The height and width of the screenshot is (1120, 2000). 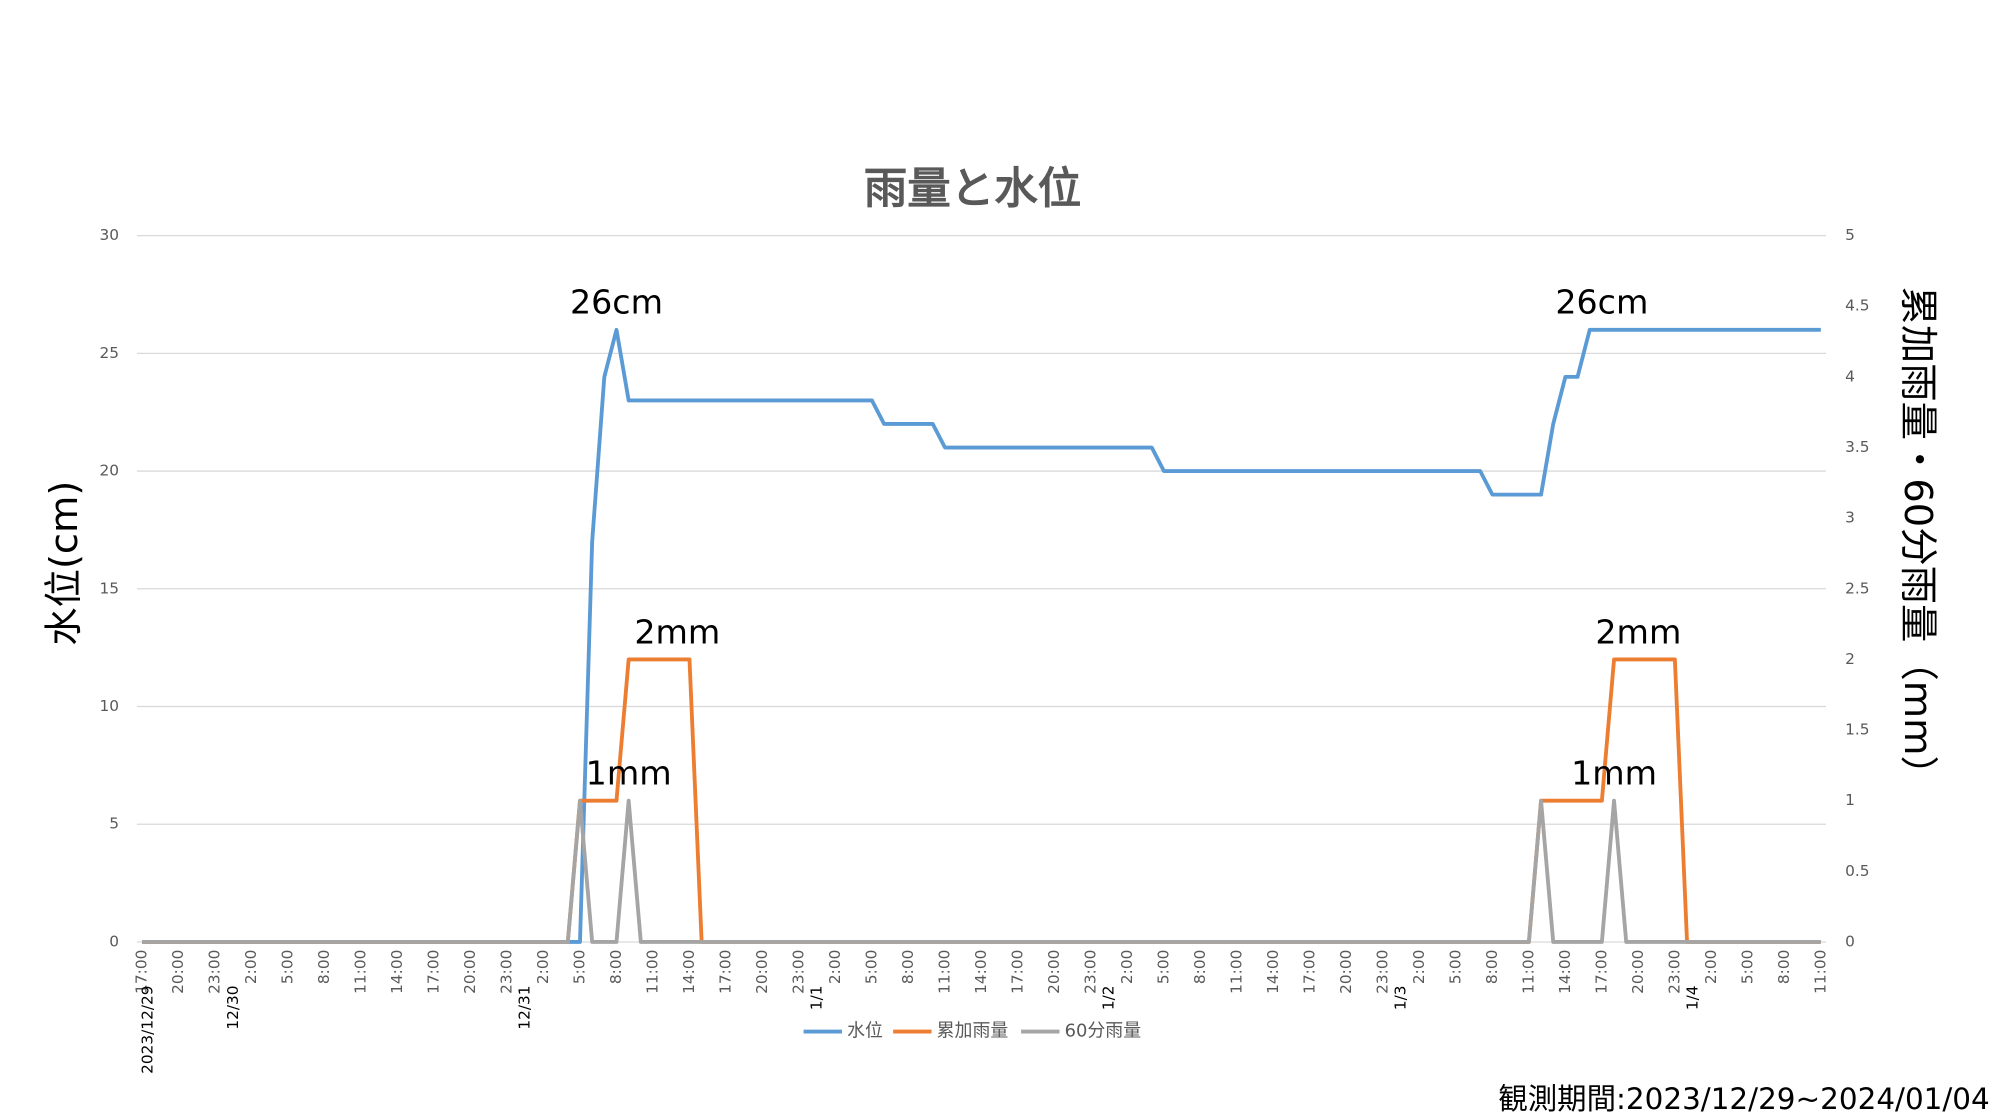 What do you see at coordinates (114, 824) in the screenshot?
I see `y-tick-label: 5` at bounding box center [114, 824].